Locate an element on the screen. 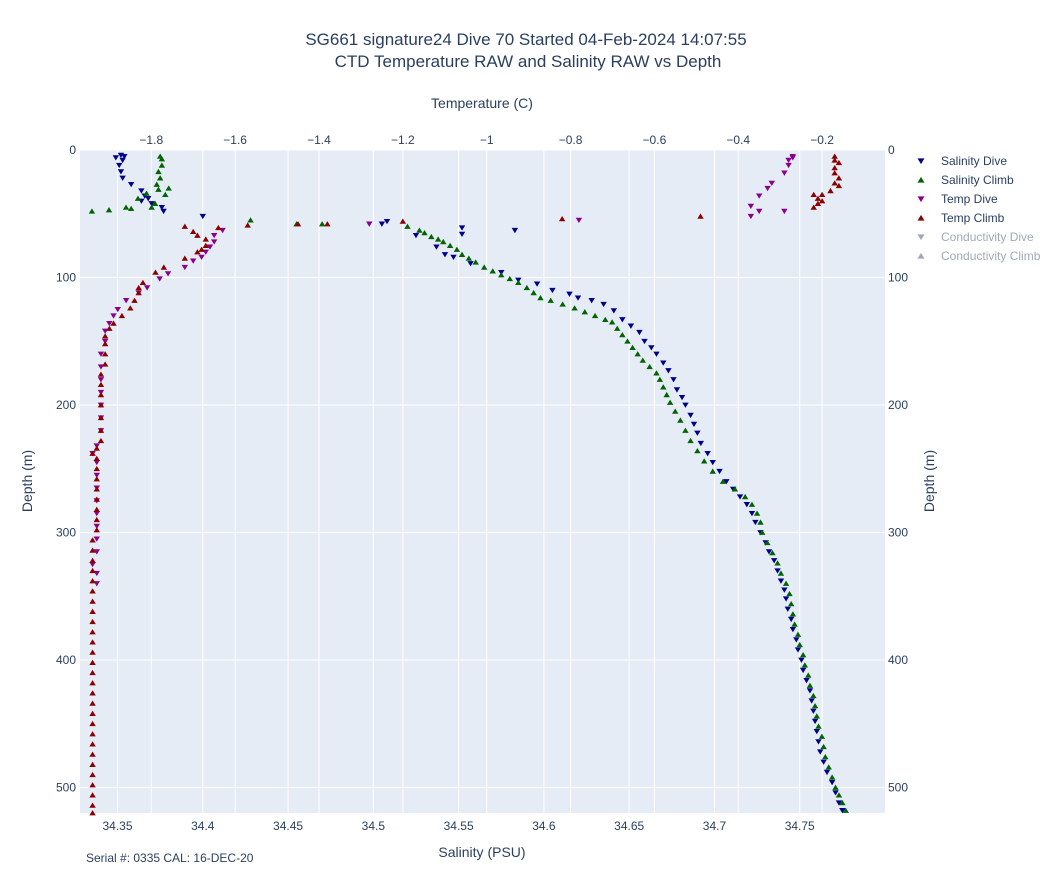 This screenshot has width=1058, height=894. salinity-tick-label: 34.4 is located at coordinates (203, 826).